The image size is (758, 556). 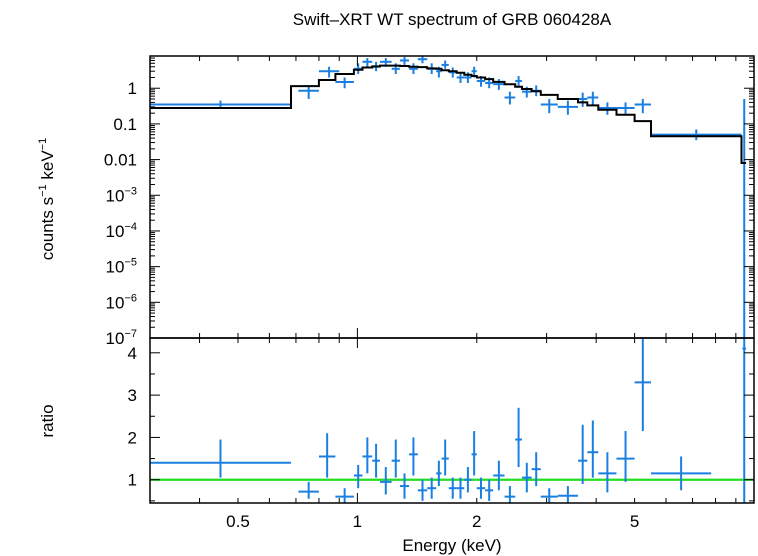 I want to click on ratio-y-tick-label: 2, so click(x=132, y=437).